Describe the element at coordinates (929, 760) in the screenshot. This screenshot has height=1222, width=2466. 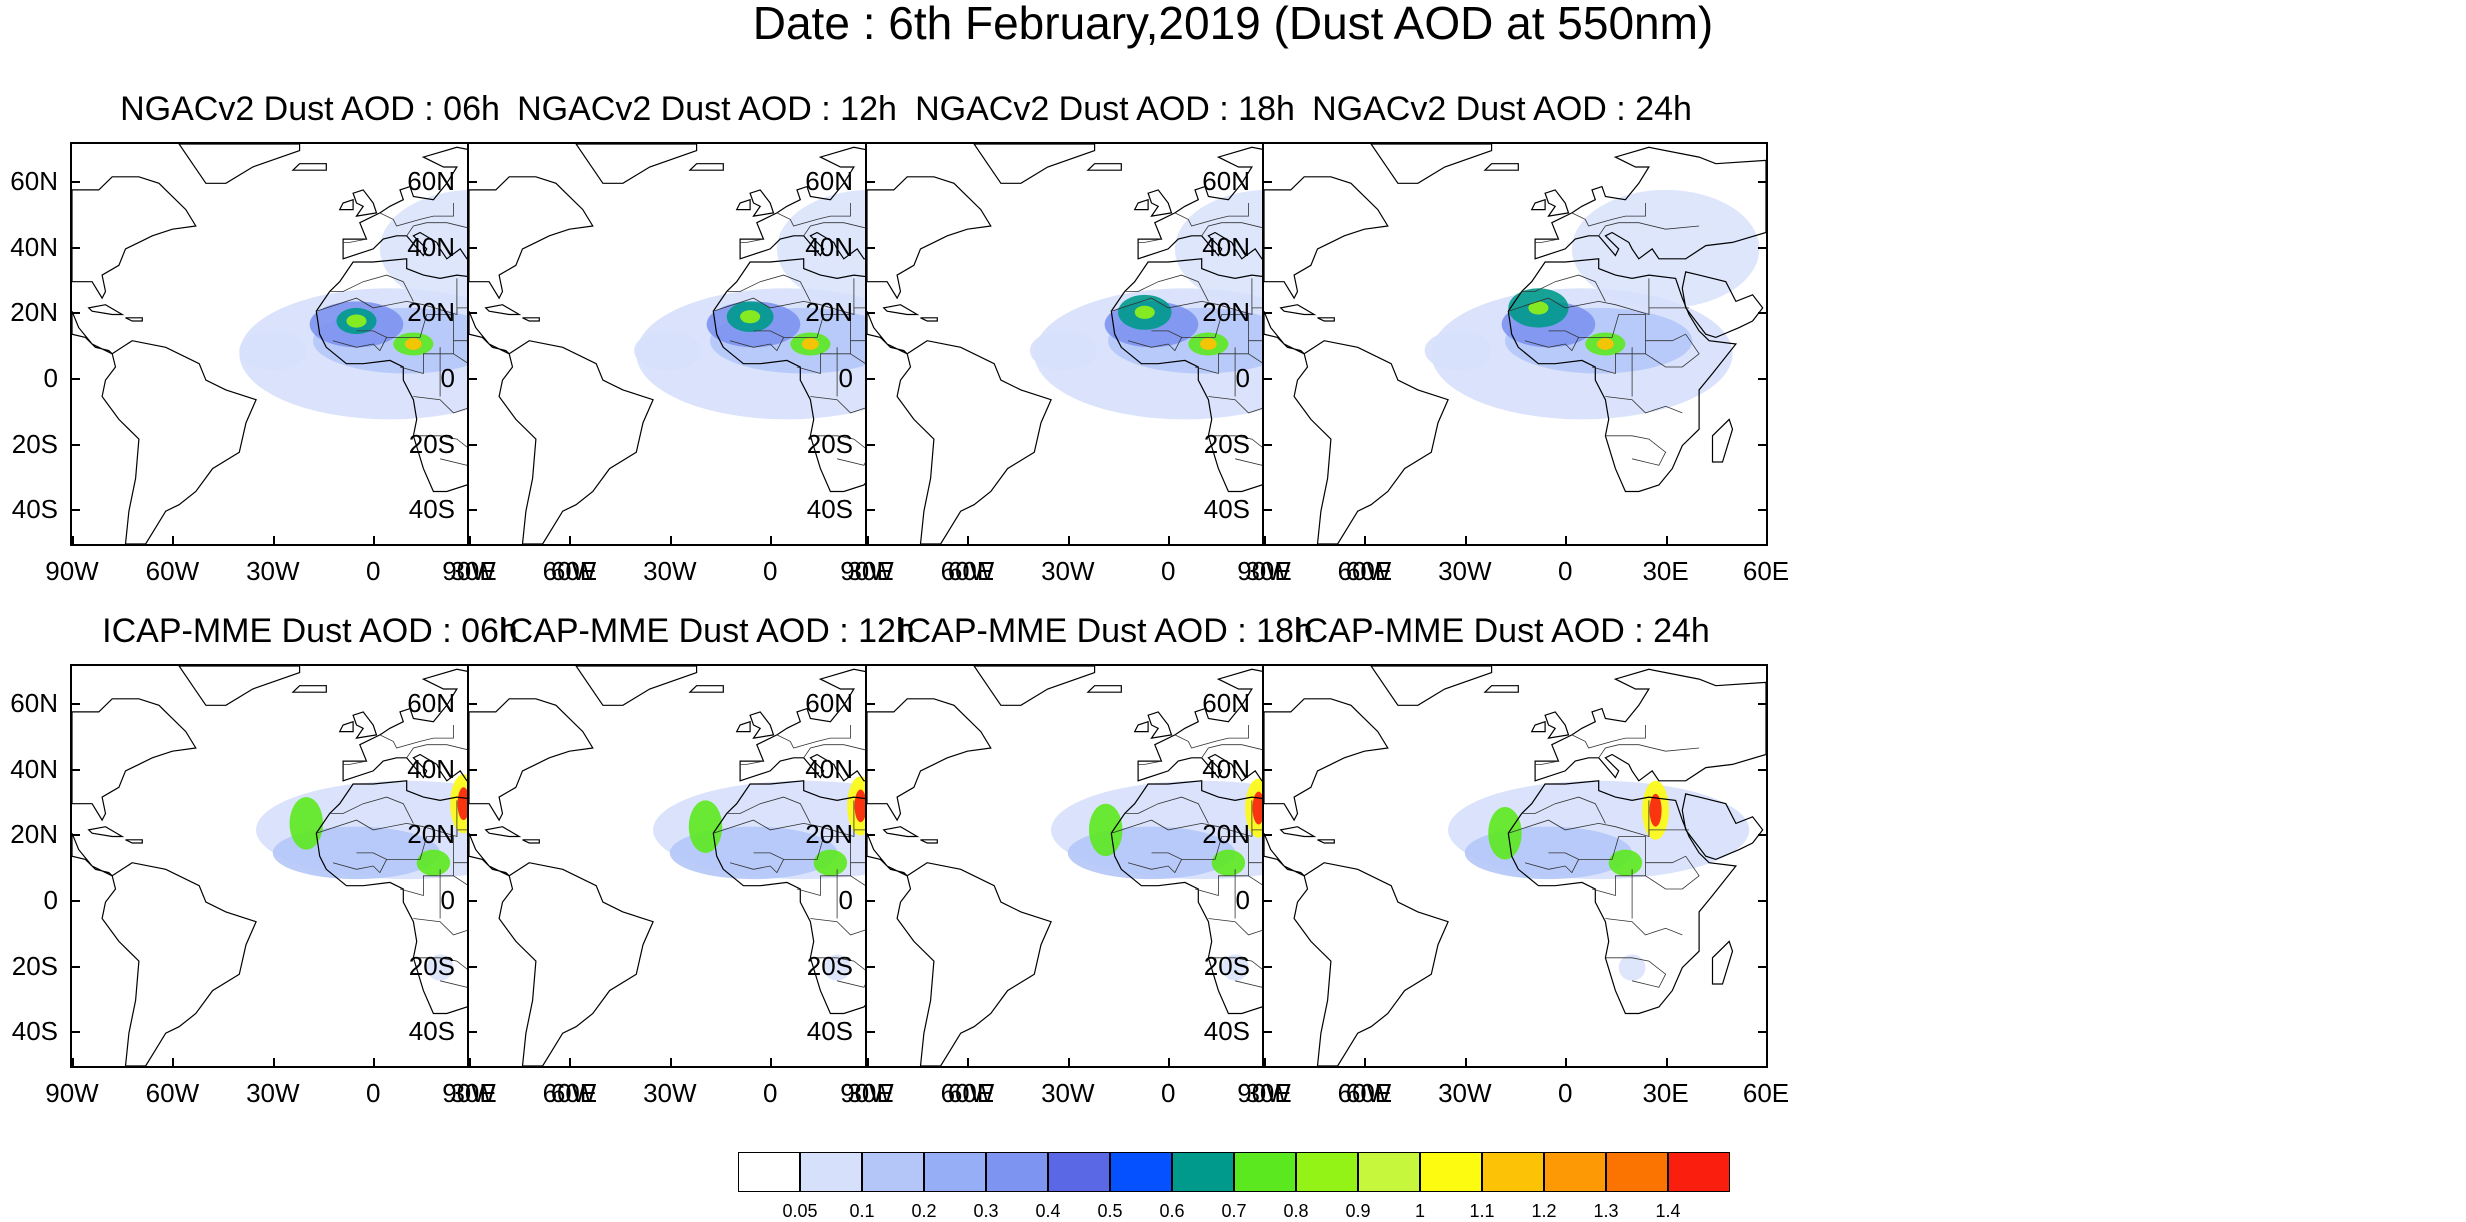
I see `coastline-northAmerica` at that location.